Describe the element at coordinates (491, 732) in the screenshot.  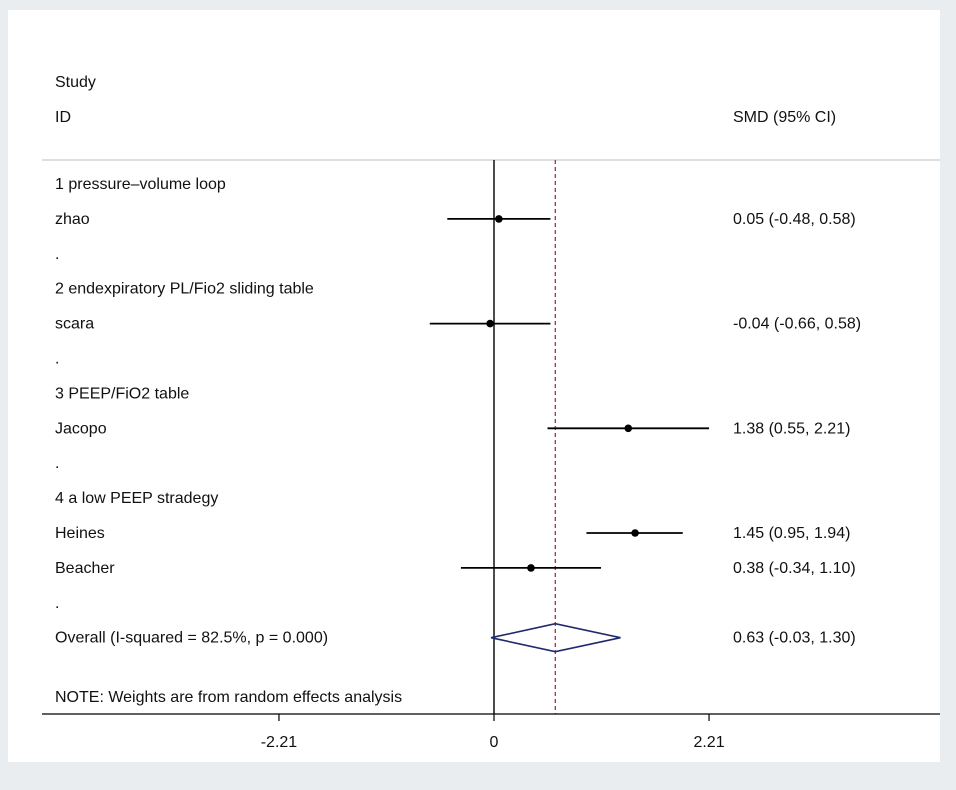
I see `x-axis: -2.21 0 2.21` at that location.